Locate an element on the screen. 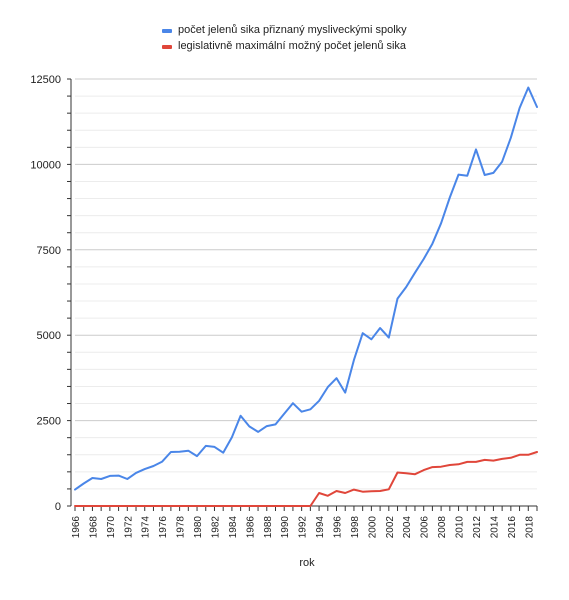 The height and width of the screenshot is (600, 569). x-tick-label: 2000 is located at coordinates (372, 527).